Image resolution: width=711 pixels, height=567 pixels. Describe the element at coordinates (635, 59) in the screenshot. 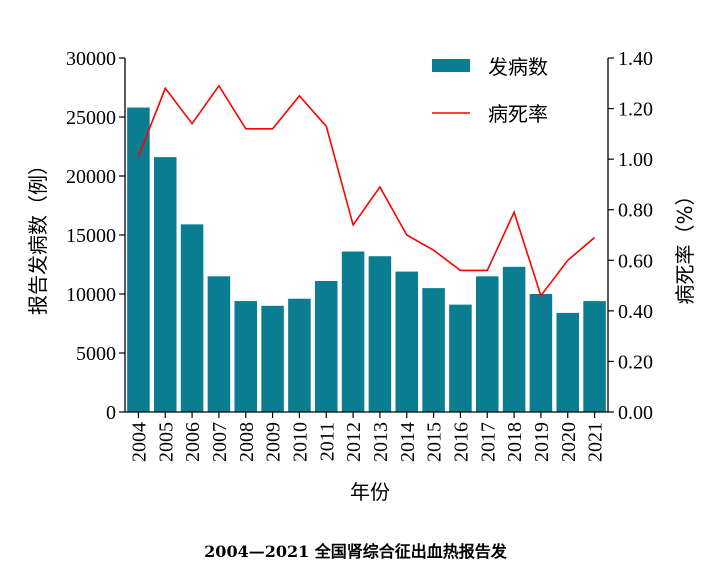

I see `right-tick-label: 1.40` at that location.